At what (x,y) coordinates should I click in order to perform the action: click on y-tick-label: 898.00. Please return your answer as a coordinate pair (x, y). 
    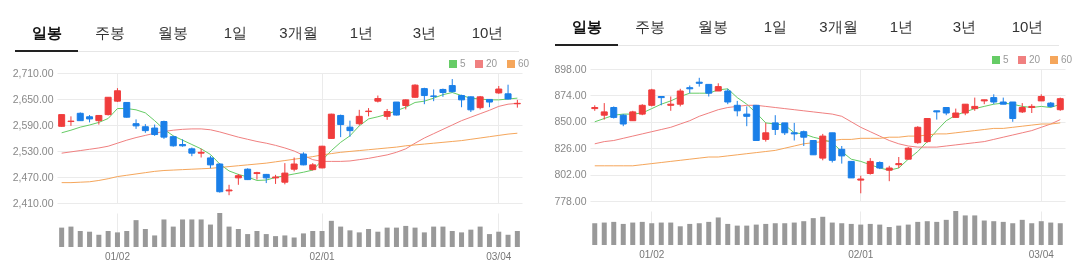
    Looking at the image, I should click on (570, 68).